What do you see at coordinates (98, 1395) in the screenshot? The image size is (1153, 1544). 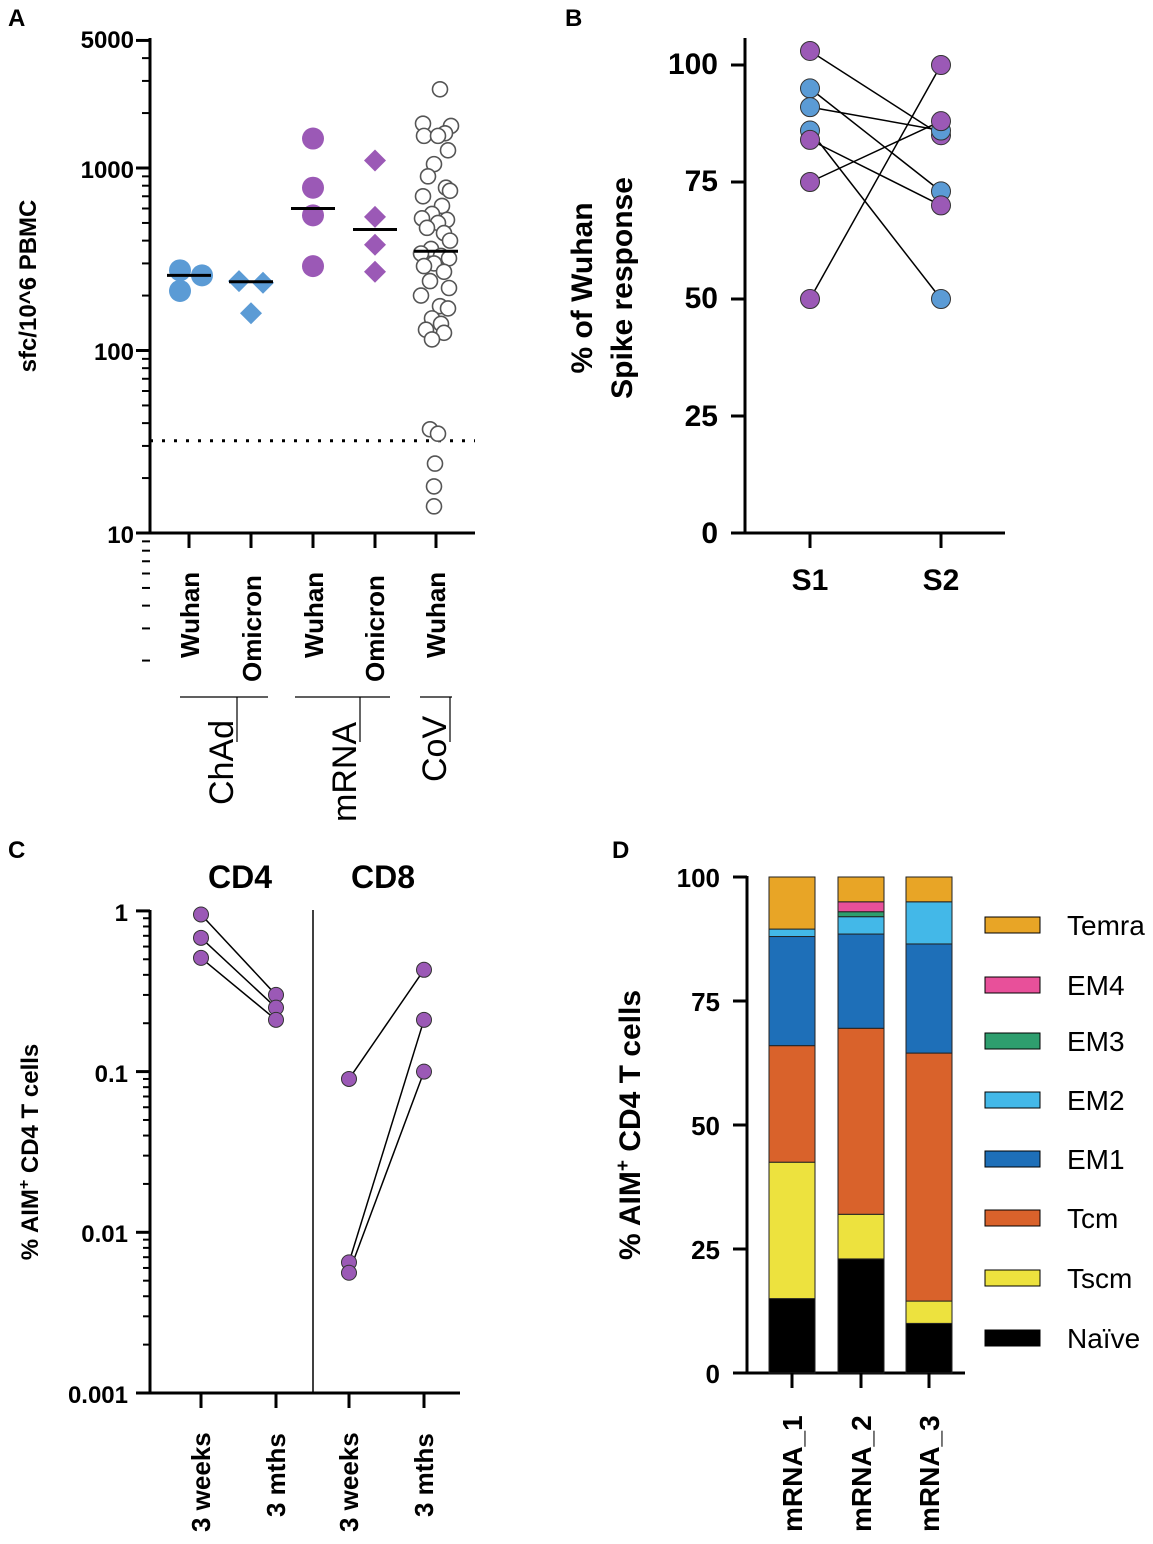 I see `c-ytick-0.001: 0.001` at bounding box center [98, 1395].